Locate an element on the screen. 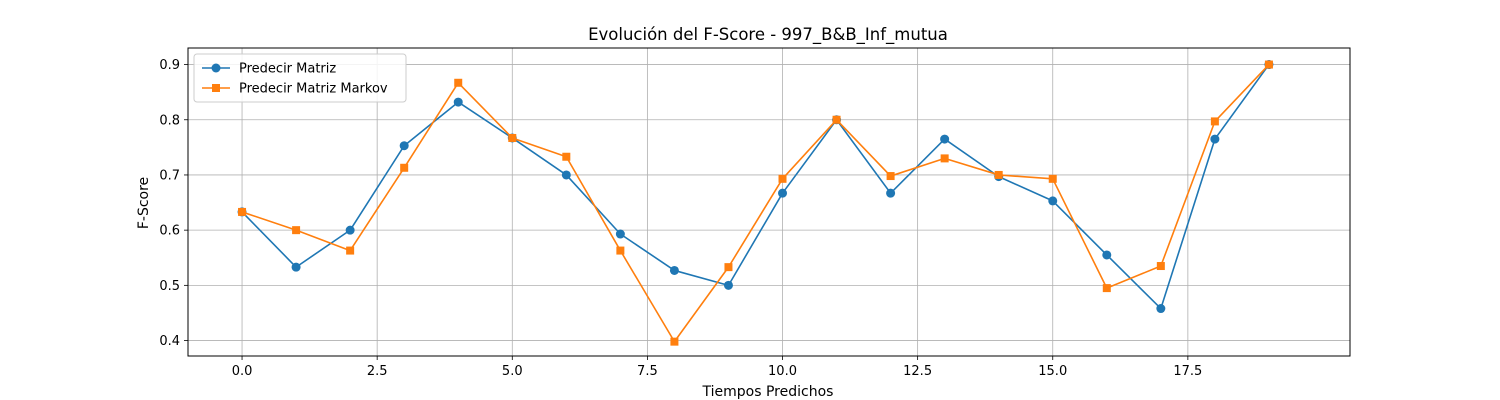  x-tick-label: 7.5 is located at coordinates (647, 371).